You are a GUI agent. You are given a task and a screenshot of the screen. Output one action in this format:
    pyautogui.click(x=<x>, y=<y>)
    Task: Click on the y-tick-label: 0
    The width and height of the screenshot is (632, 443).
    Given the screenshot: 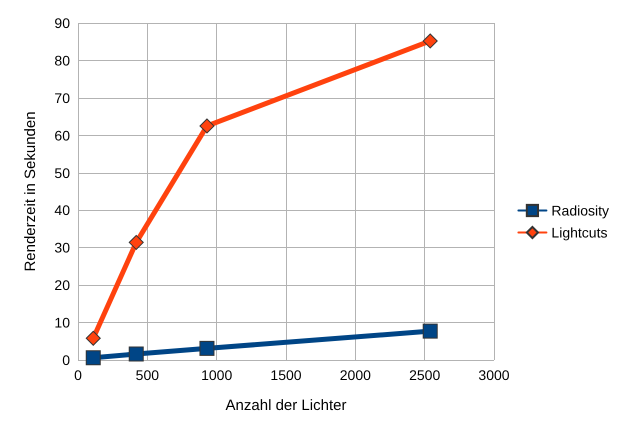 What is the action you would take?
    pyautogui.click(x=66, y=360)
    